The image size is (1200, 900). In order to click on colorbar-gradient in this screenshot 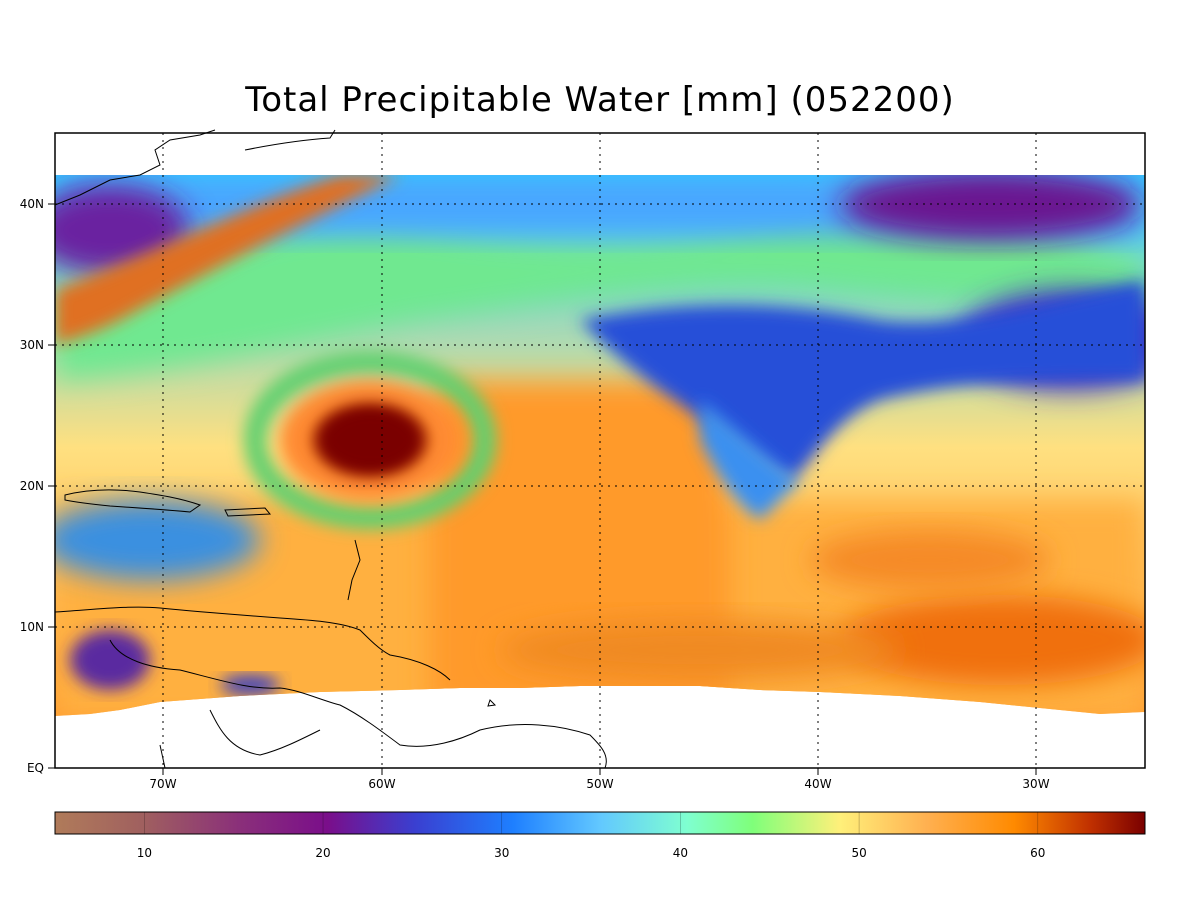, I will do `click(600, 823)`.